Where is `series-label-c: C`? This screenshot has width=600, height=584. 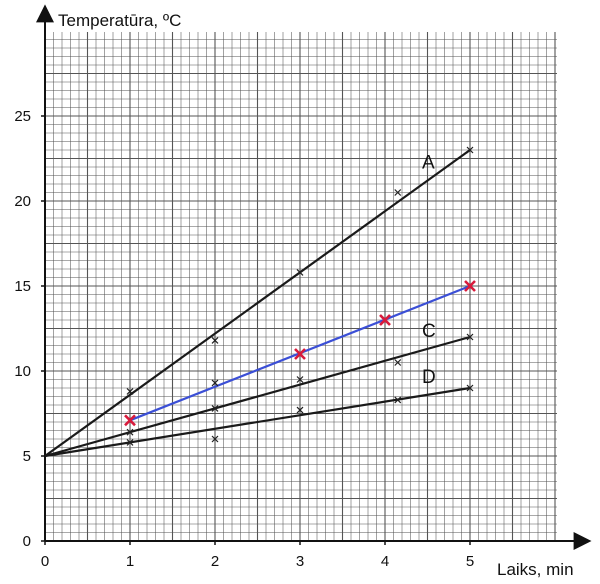
series-label-c: C is located at coordinates (429, 331).